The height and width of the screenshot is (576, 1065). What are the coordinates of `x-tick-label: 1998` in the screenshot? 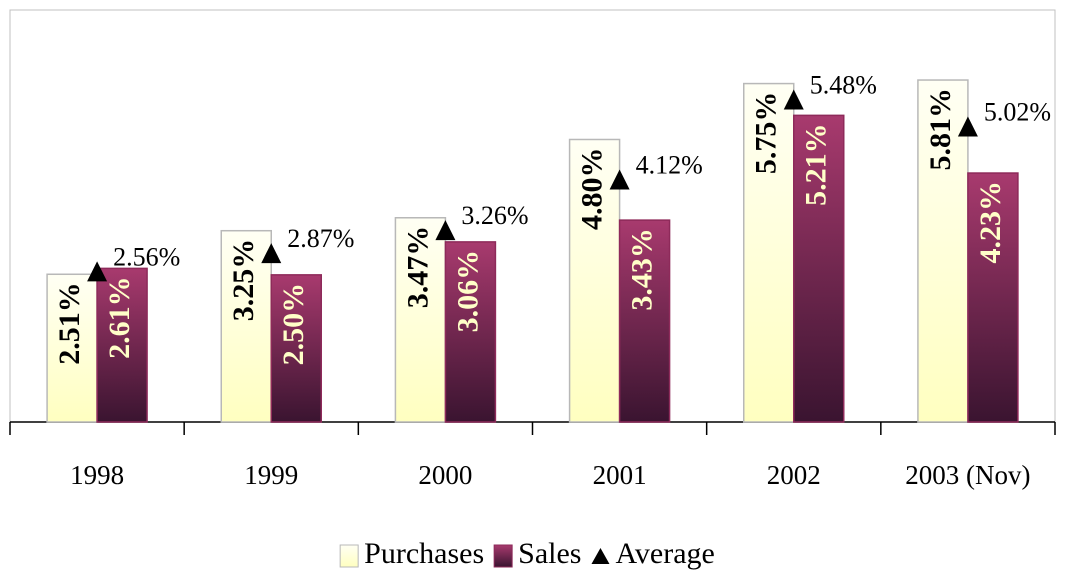 It's located at (97, 475).